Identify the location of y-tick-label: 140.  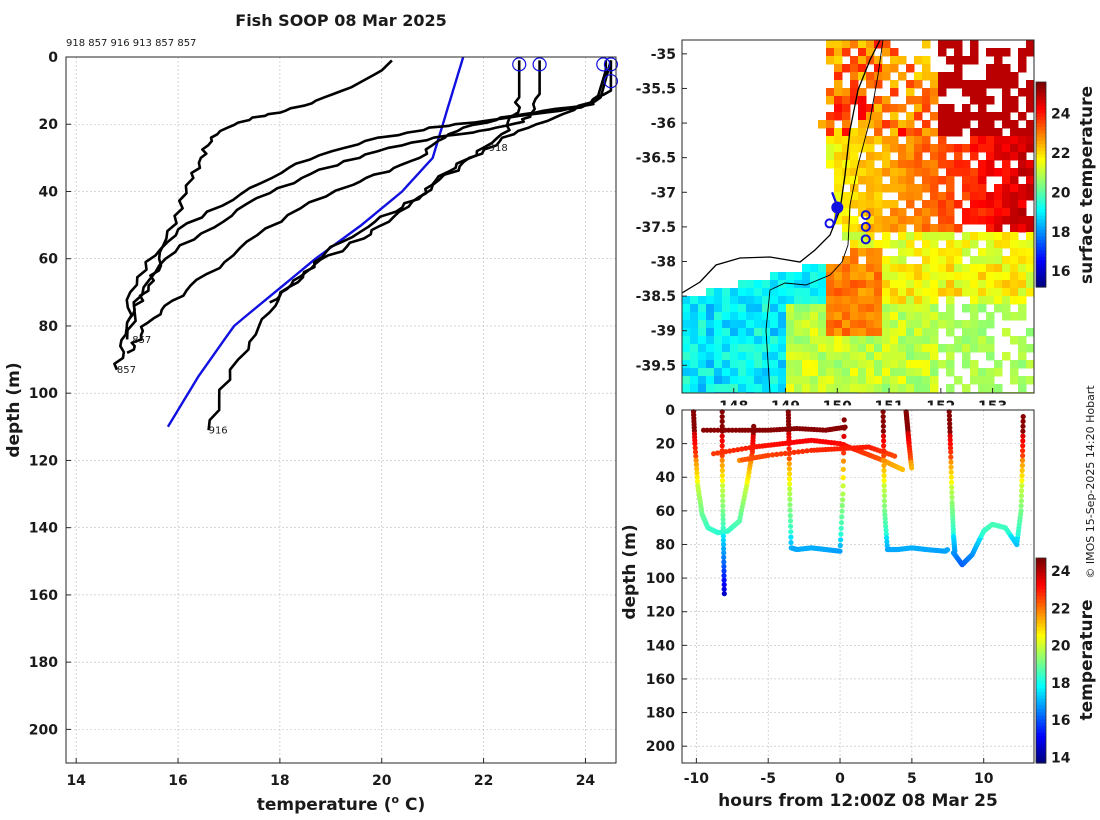
(660, 646).